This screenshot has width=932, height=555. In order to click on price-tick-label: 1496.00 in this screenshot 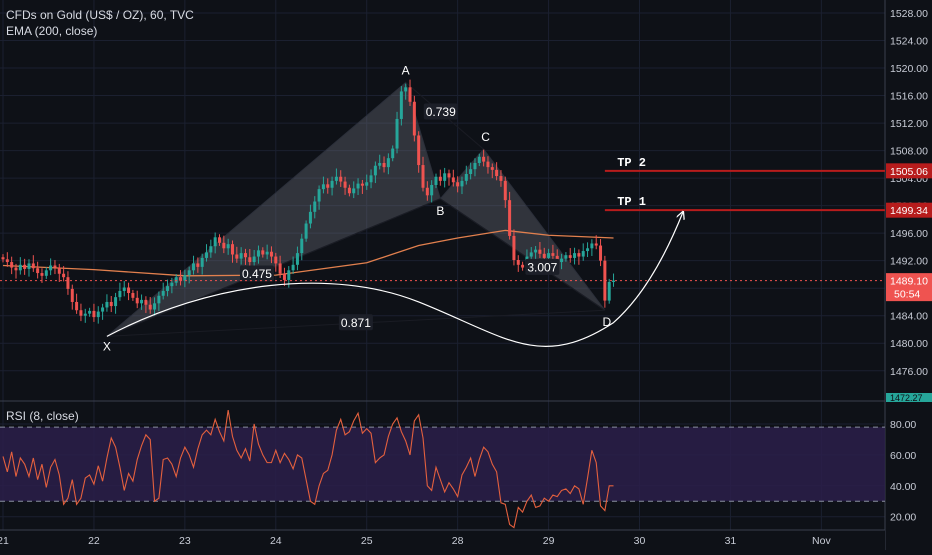, I will do `click(909, 234)`.